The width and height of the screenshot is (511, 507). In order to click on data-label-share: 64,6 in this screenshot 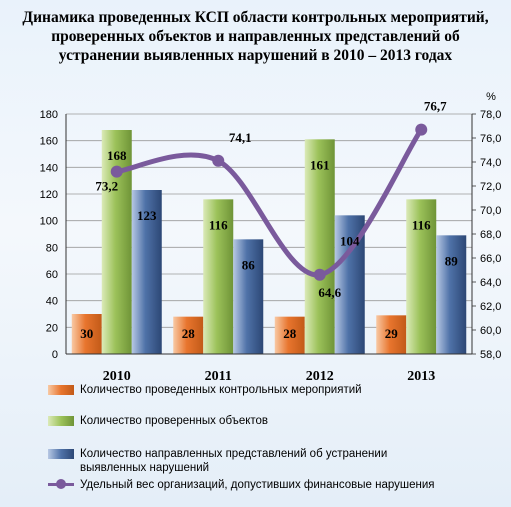, I will do `click(329, 292)`.